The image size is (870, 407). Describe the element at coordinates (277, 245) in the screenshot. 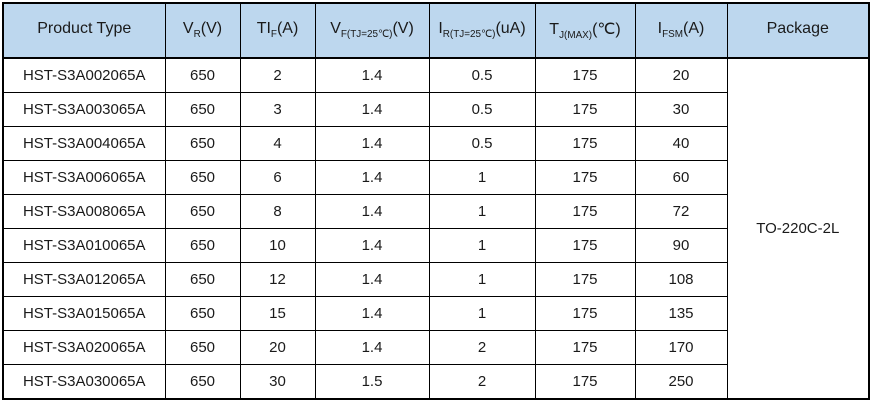

I see `tif-cell: 10` at that location.